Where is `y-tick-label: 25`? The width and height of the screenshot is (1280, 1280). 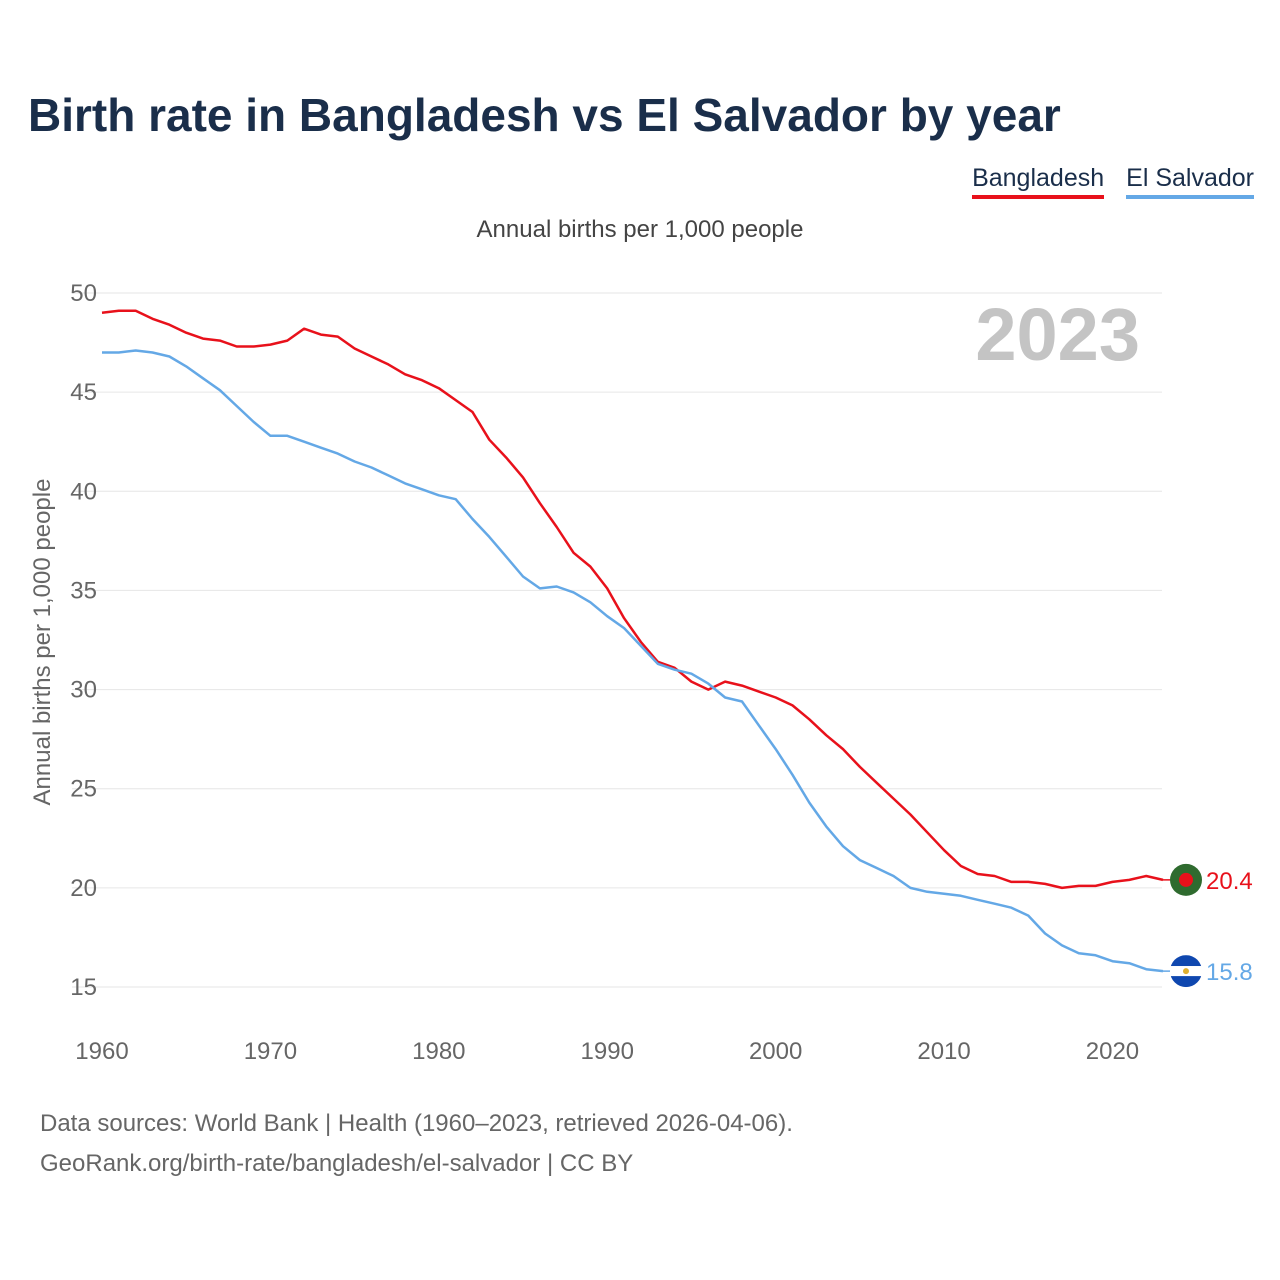 y-tick-label: 25 is located at coordinates (83, 789).